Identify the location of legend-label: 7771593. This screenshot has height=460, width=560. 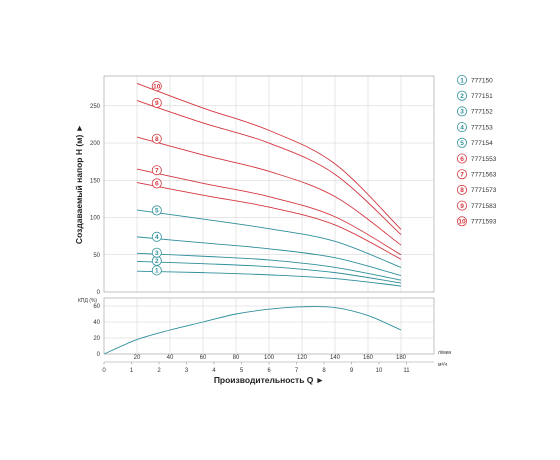
(484, 222).